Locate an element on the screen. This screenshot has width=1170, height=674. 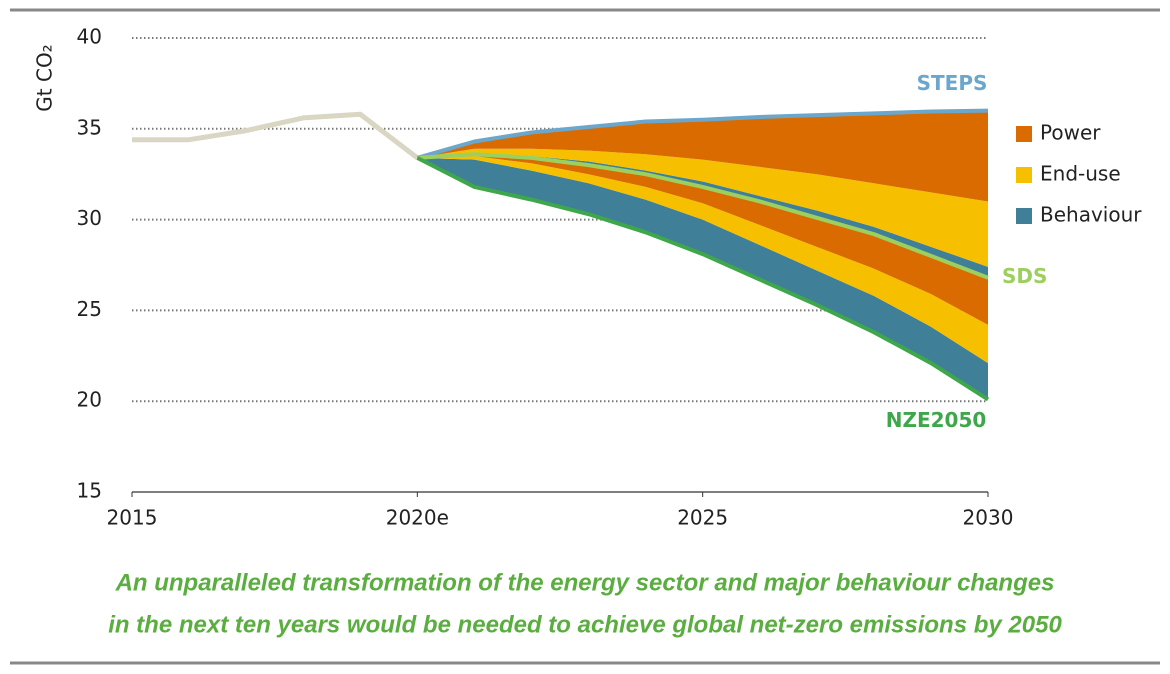
legend-label: Power is located at coordinates (1070, 133).